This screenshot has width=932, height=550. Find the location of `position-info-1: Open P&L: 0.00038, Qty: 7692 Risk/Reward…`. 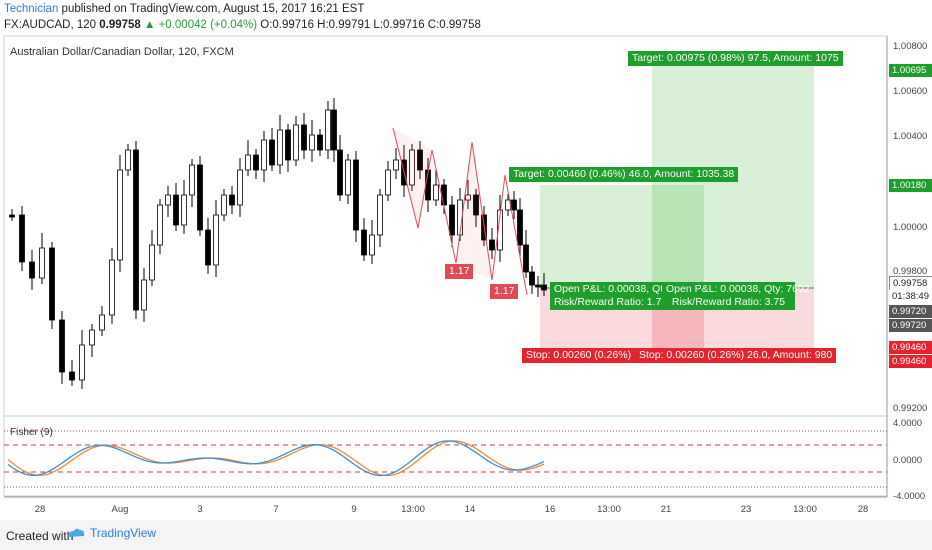

position-info-1: Open P&L: 0.00038, Qty: 7692 Risk/Reward… is located at coordinates (606, 296).